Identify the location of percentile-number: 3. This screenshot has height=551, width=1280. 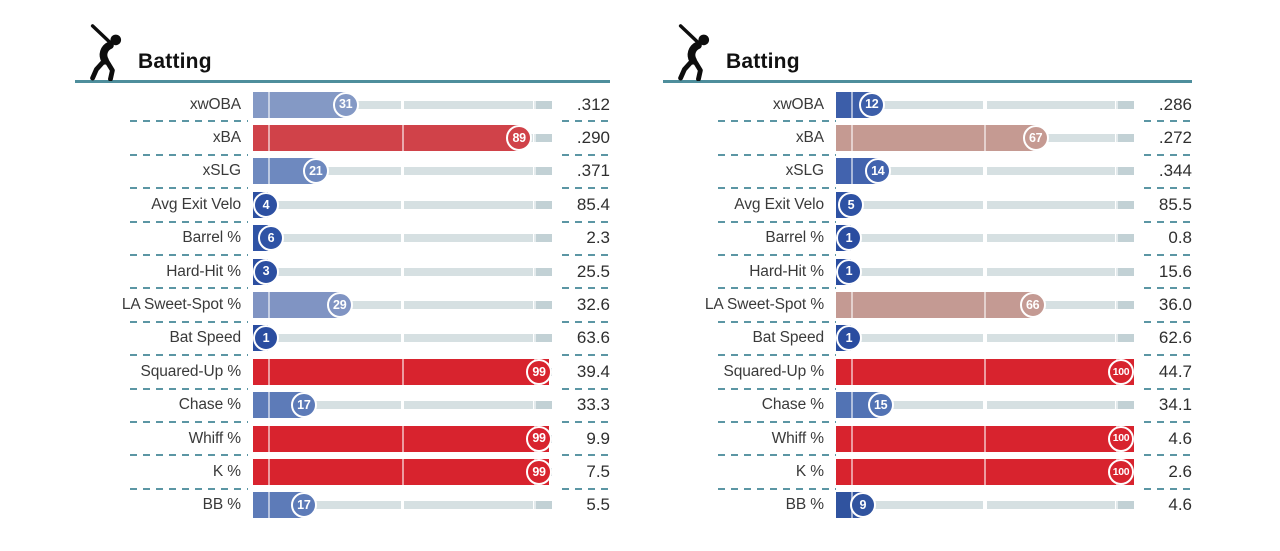
(266, 271).